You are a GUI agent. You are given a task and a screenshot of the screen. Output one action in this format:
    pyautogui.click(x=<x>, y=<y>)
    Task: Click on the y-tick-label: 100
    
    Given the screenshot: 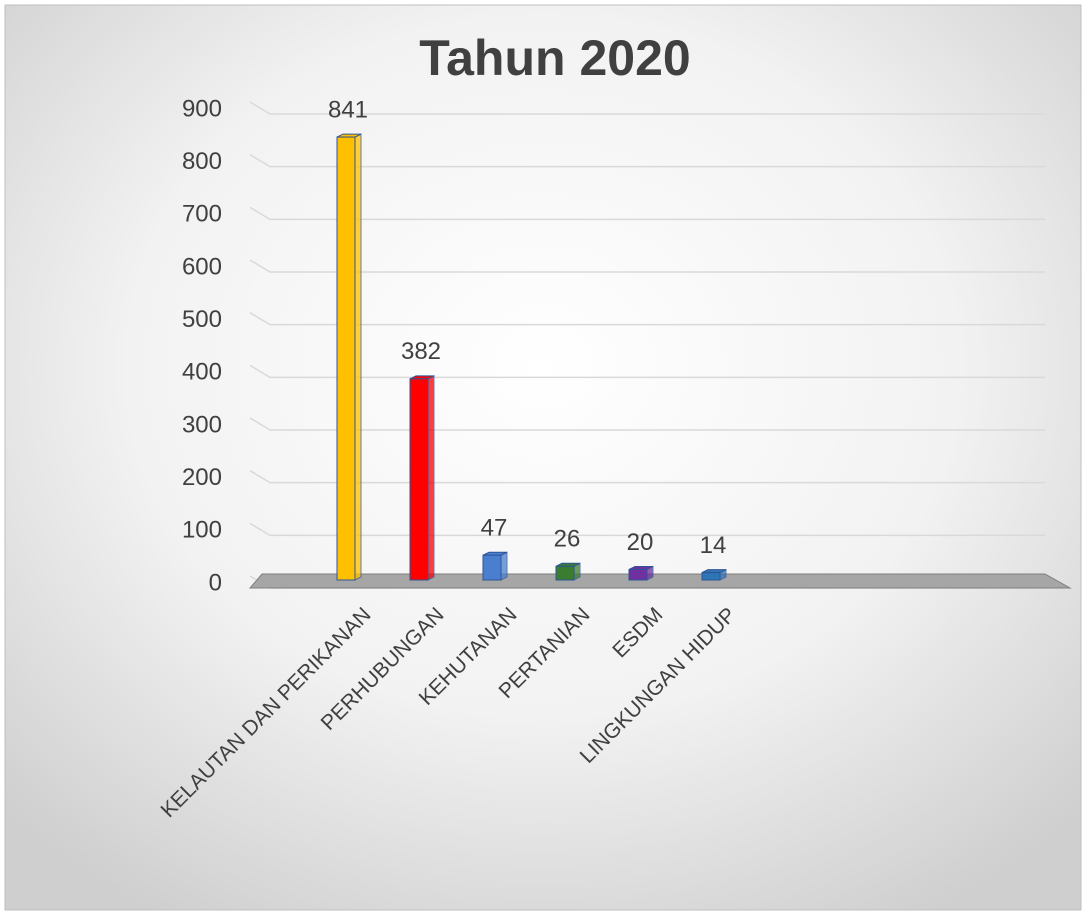 What is the action you would take?
    pyautogui.click(x=202, y=530)
    